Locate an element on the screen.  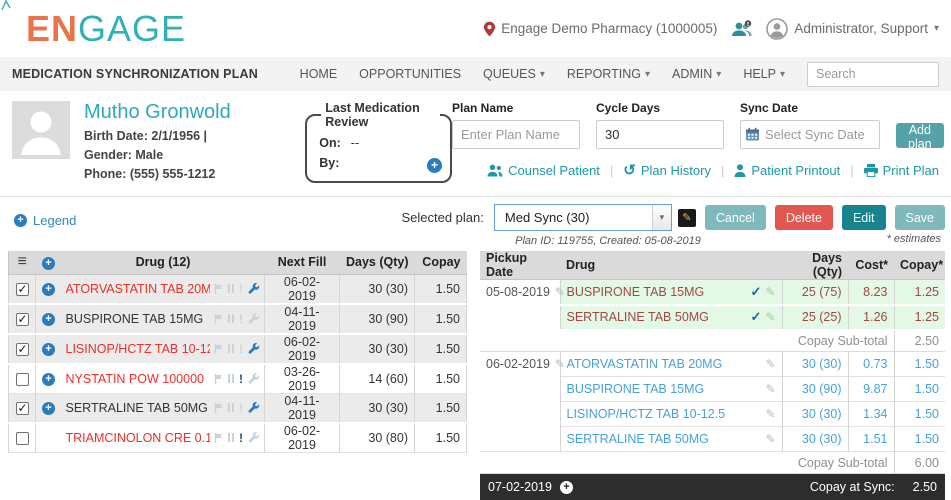
pharmacy-selector: Engage Demo Pharmacy (1000005) is located at coordinates (600, 29).